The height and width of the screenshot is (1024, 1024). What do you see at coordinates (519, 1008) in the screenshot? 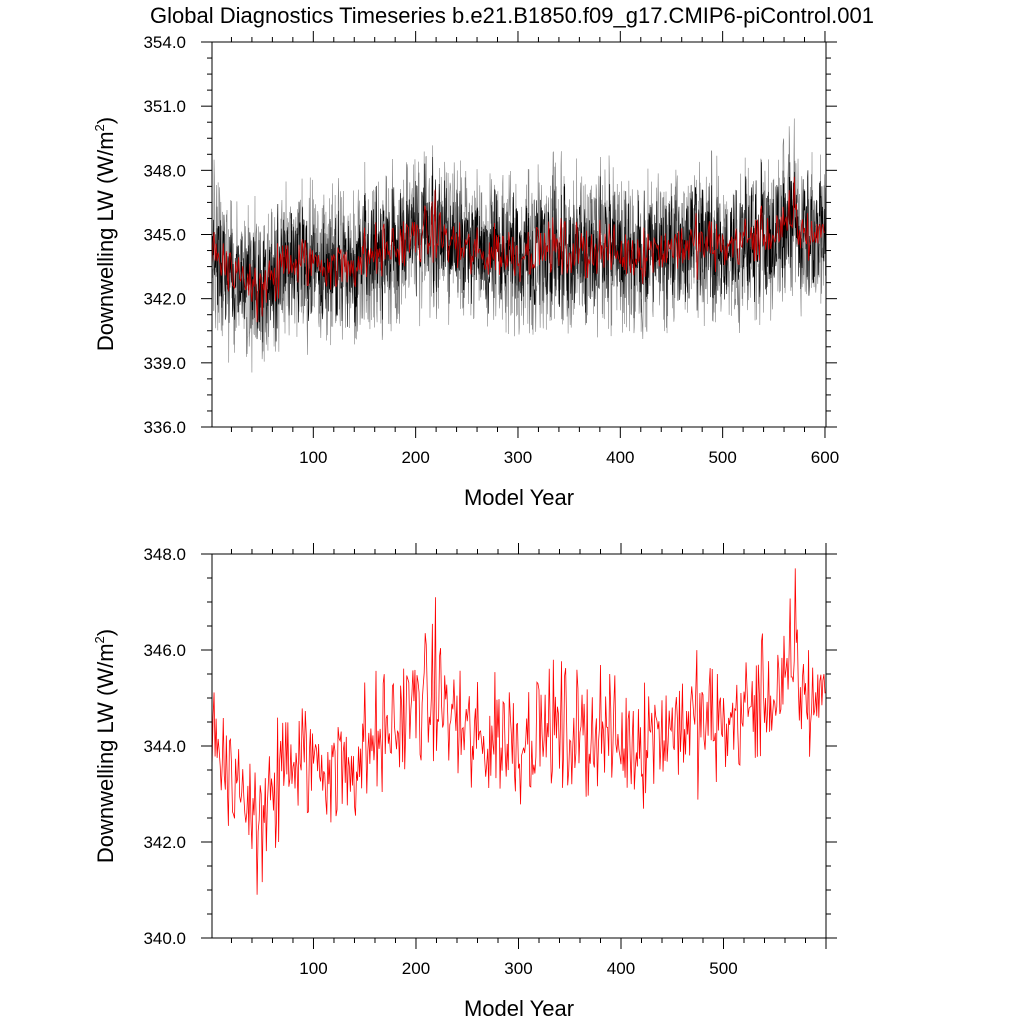
I see `bottom-chart-x-axis-title: Model Year` at bounding box center [519, 1008].